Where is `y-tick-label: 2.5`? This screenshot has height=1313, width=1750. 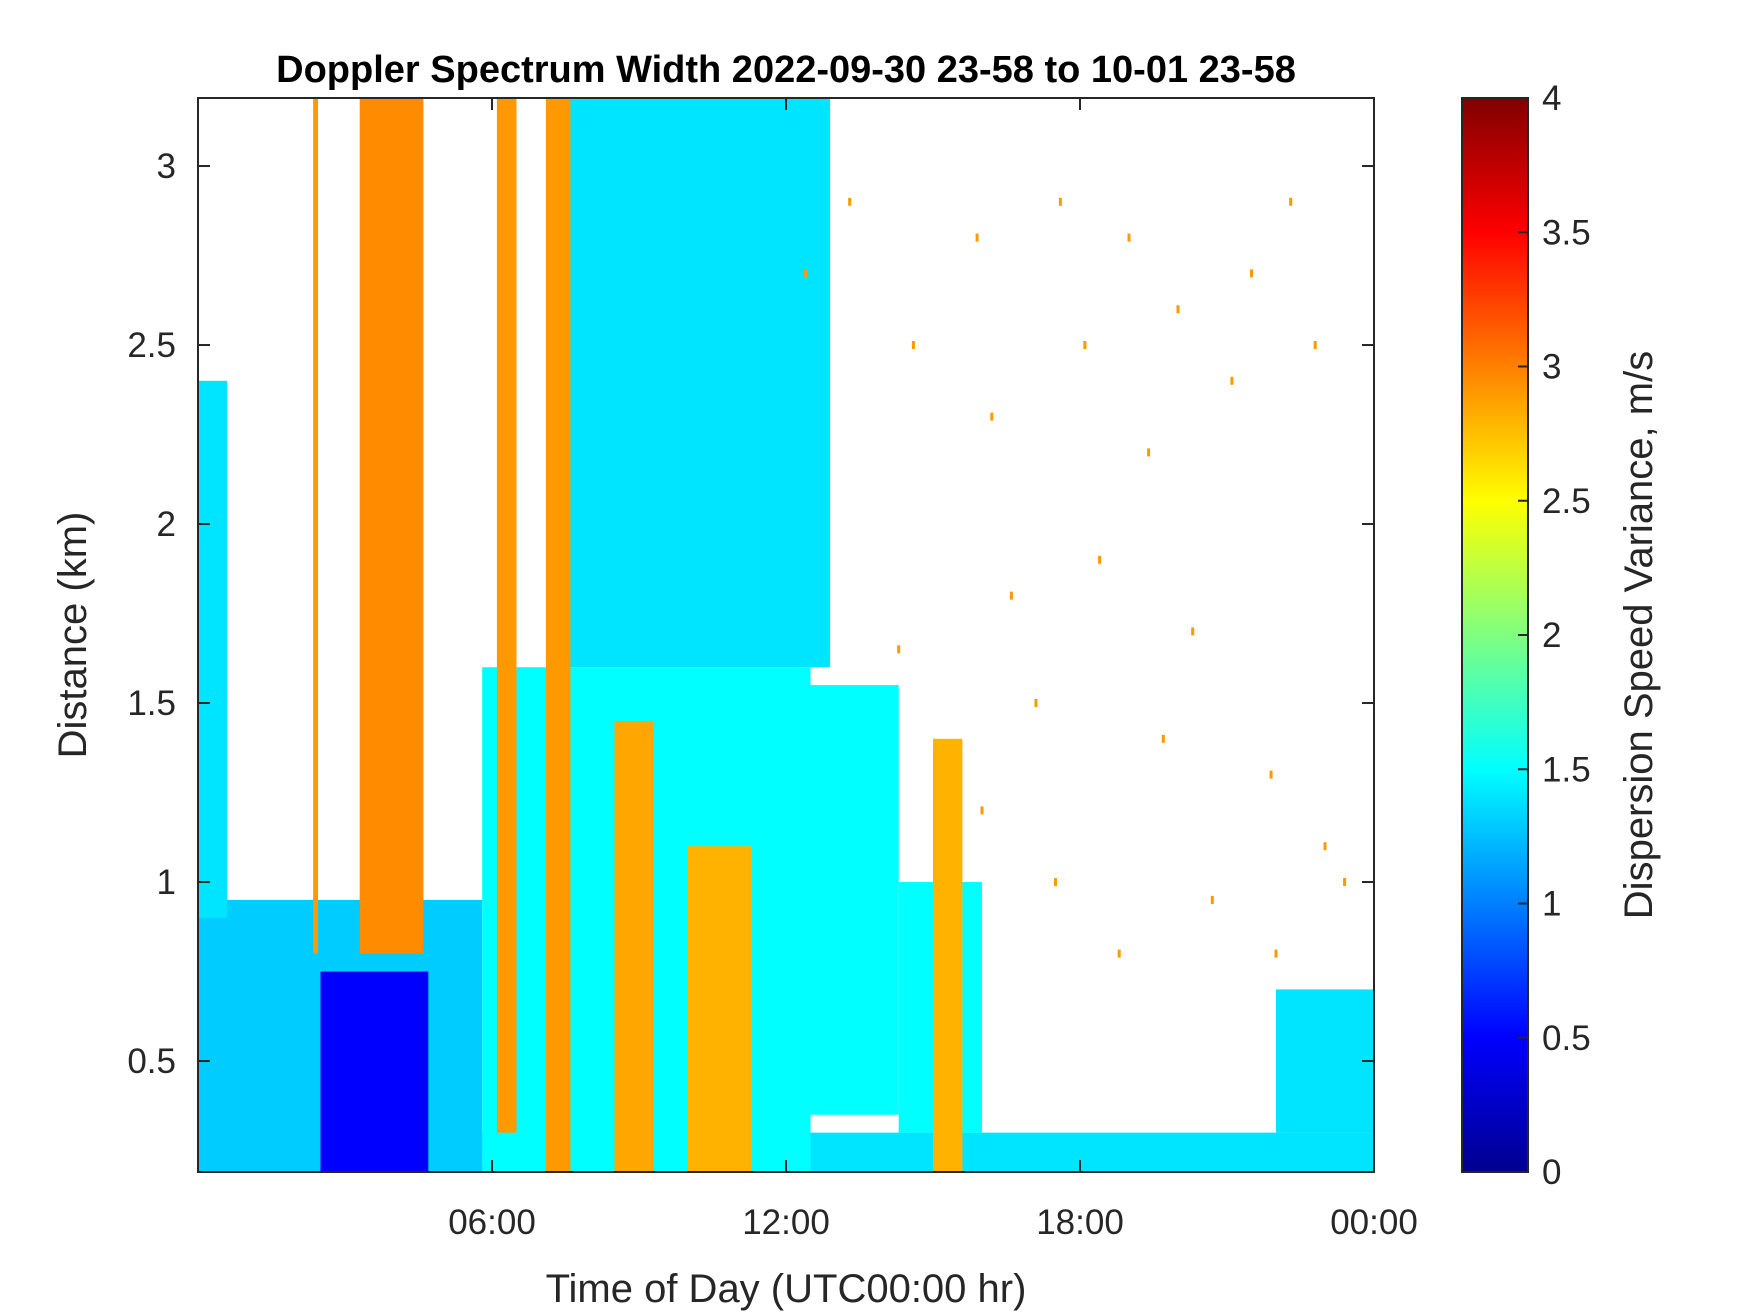 y-tick-label: 2.5 is located at coordinates (151, 345).